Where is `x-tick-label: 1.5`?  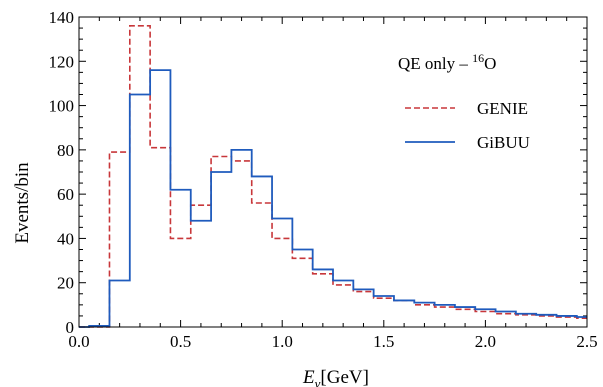
x-tick-label: 1.5 is located at coordinates (383, 341).